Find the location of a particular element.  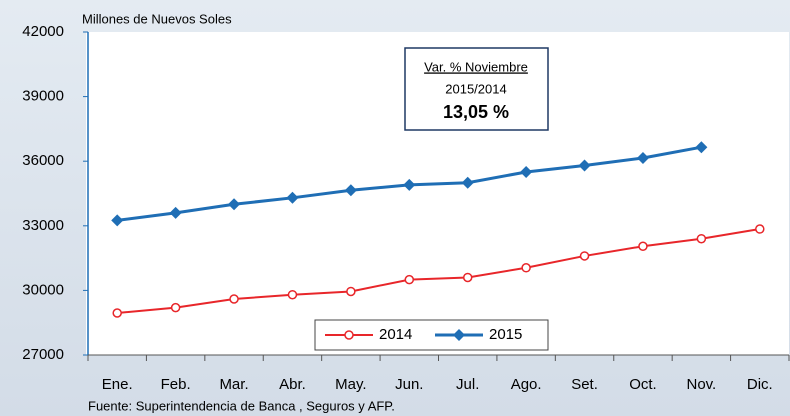

x-tick-label: Nov. is located at coordinates (702, 384).